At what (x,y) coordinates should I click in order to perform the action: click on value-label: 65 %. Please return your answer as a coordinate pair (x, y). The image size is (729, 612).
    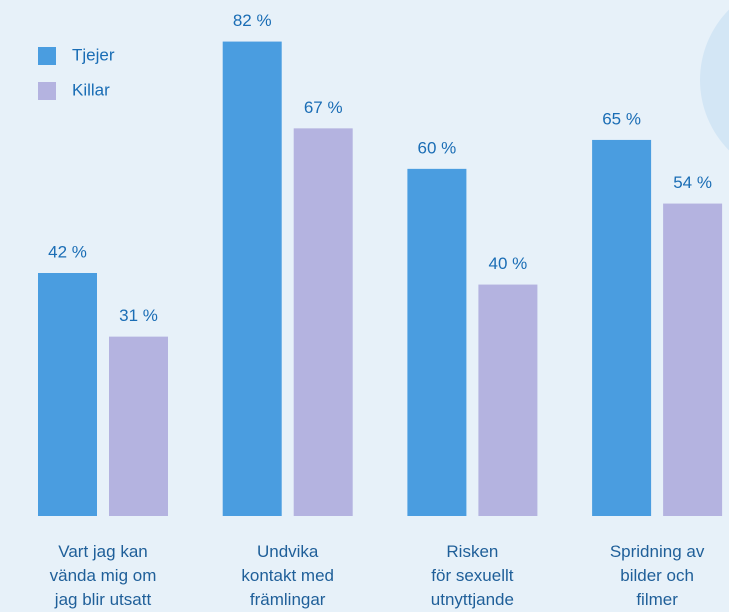
    Looking at the image, I should click on (621, 118).